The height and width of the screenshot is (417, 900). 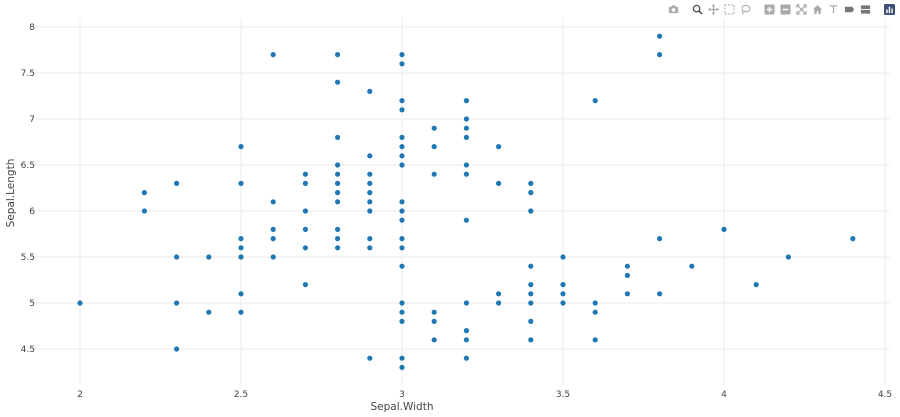 I want to click on hover-compare-icon, so click(x=865, y=9).